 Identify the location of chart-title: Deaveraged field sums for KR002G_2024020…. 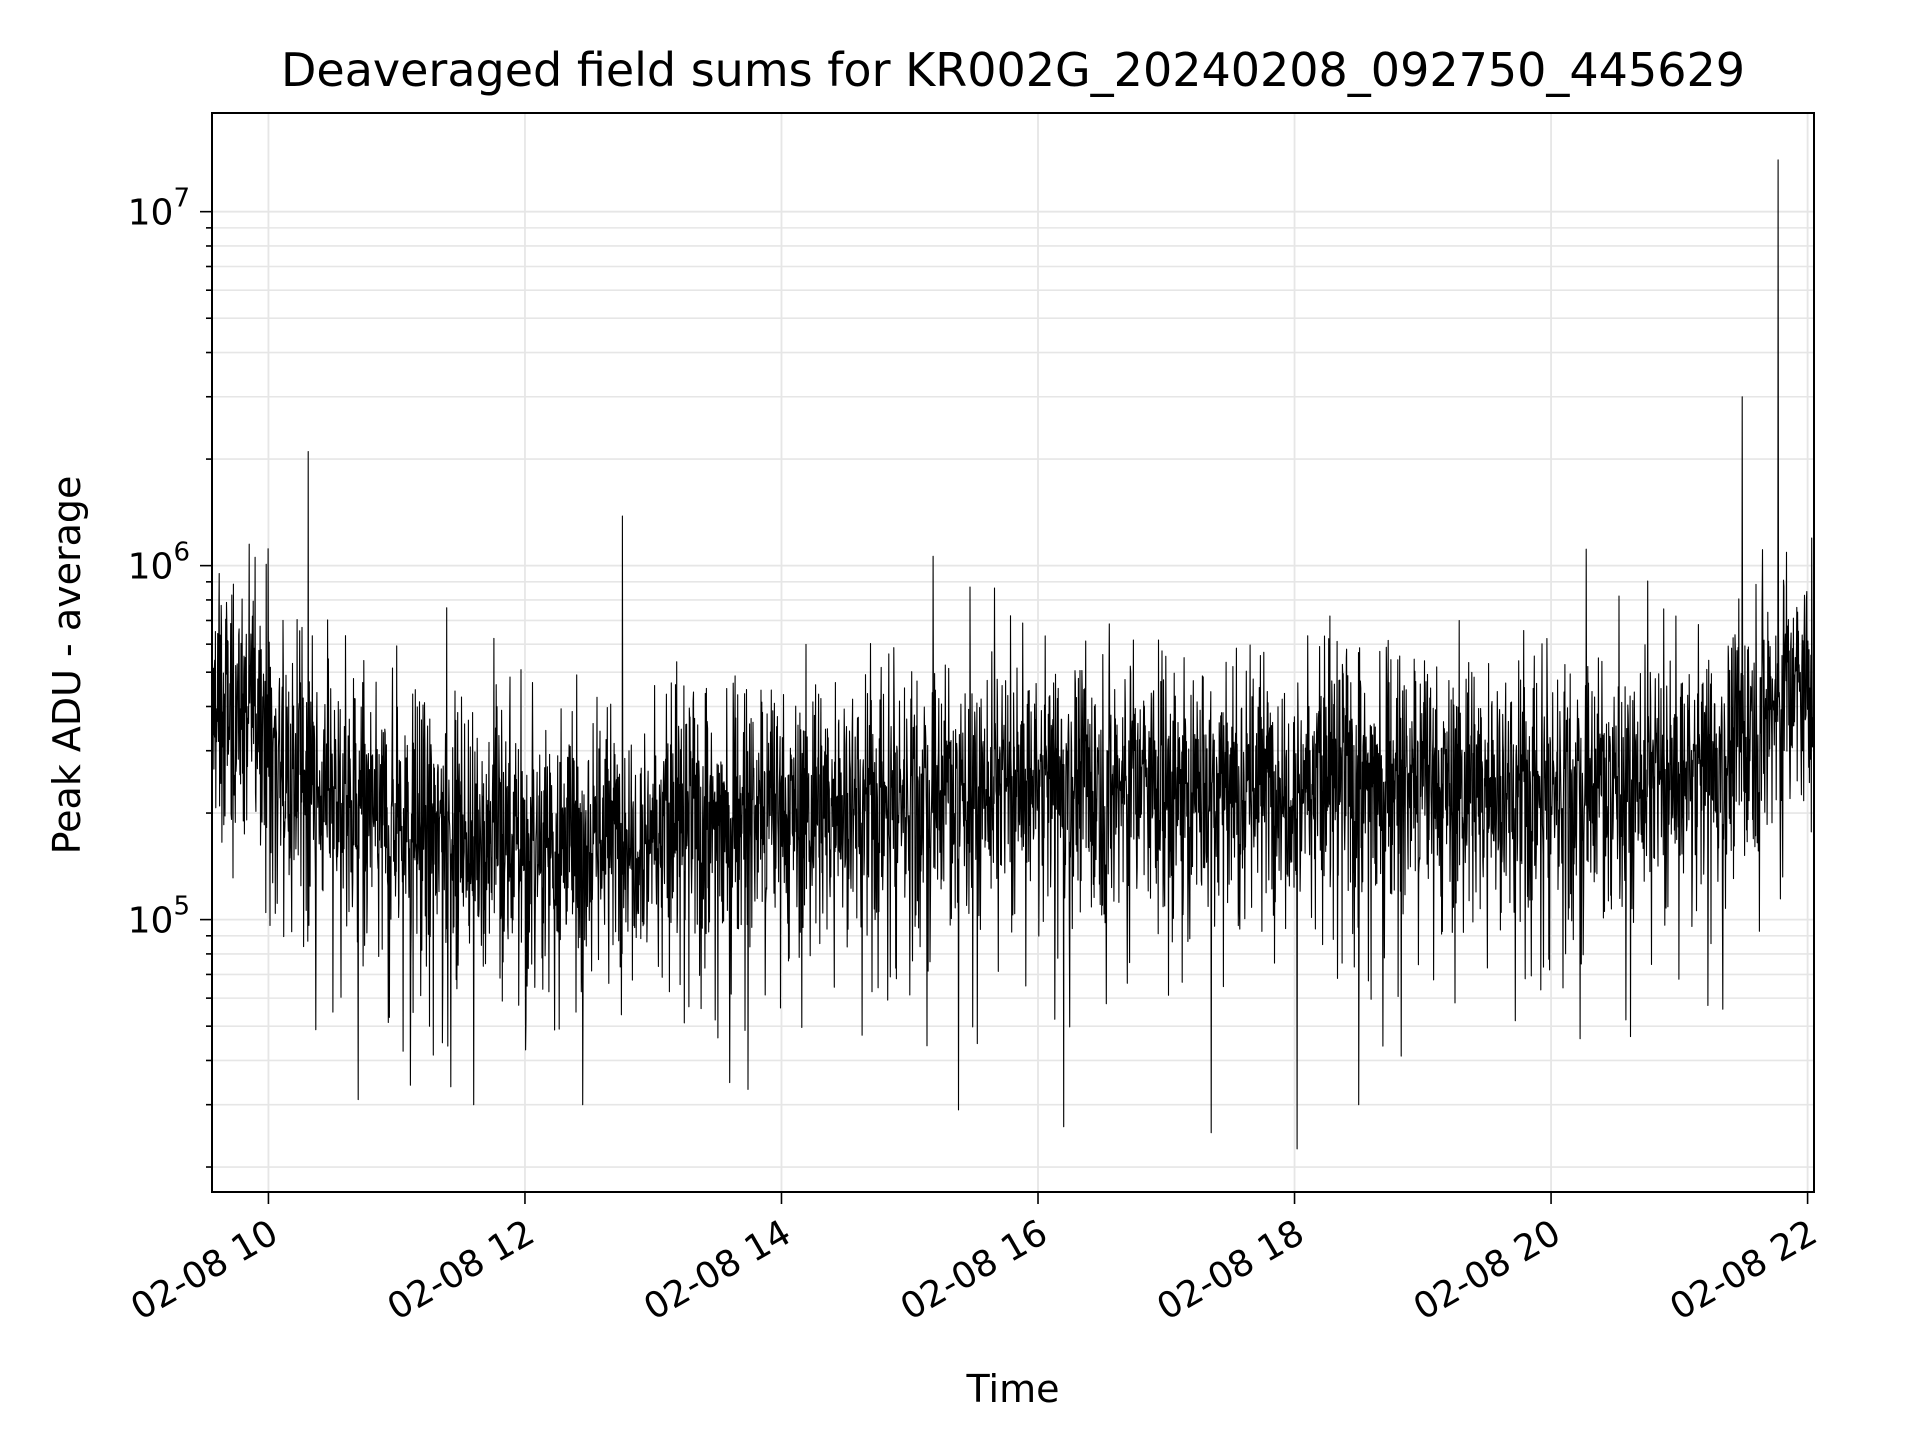
(1013, 70).